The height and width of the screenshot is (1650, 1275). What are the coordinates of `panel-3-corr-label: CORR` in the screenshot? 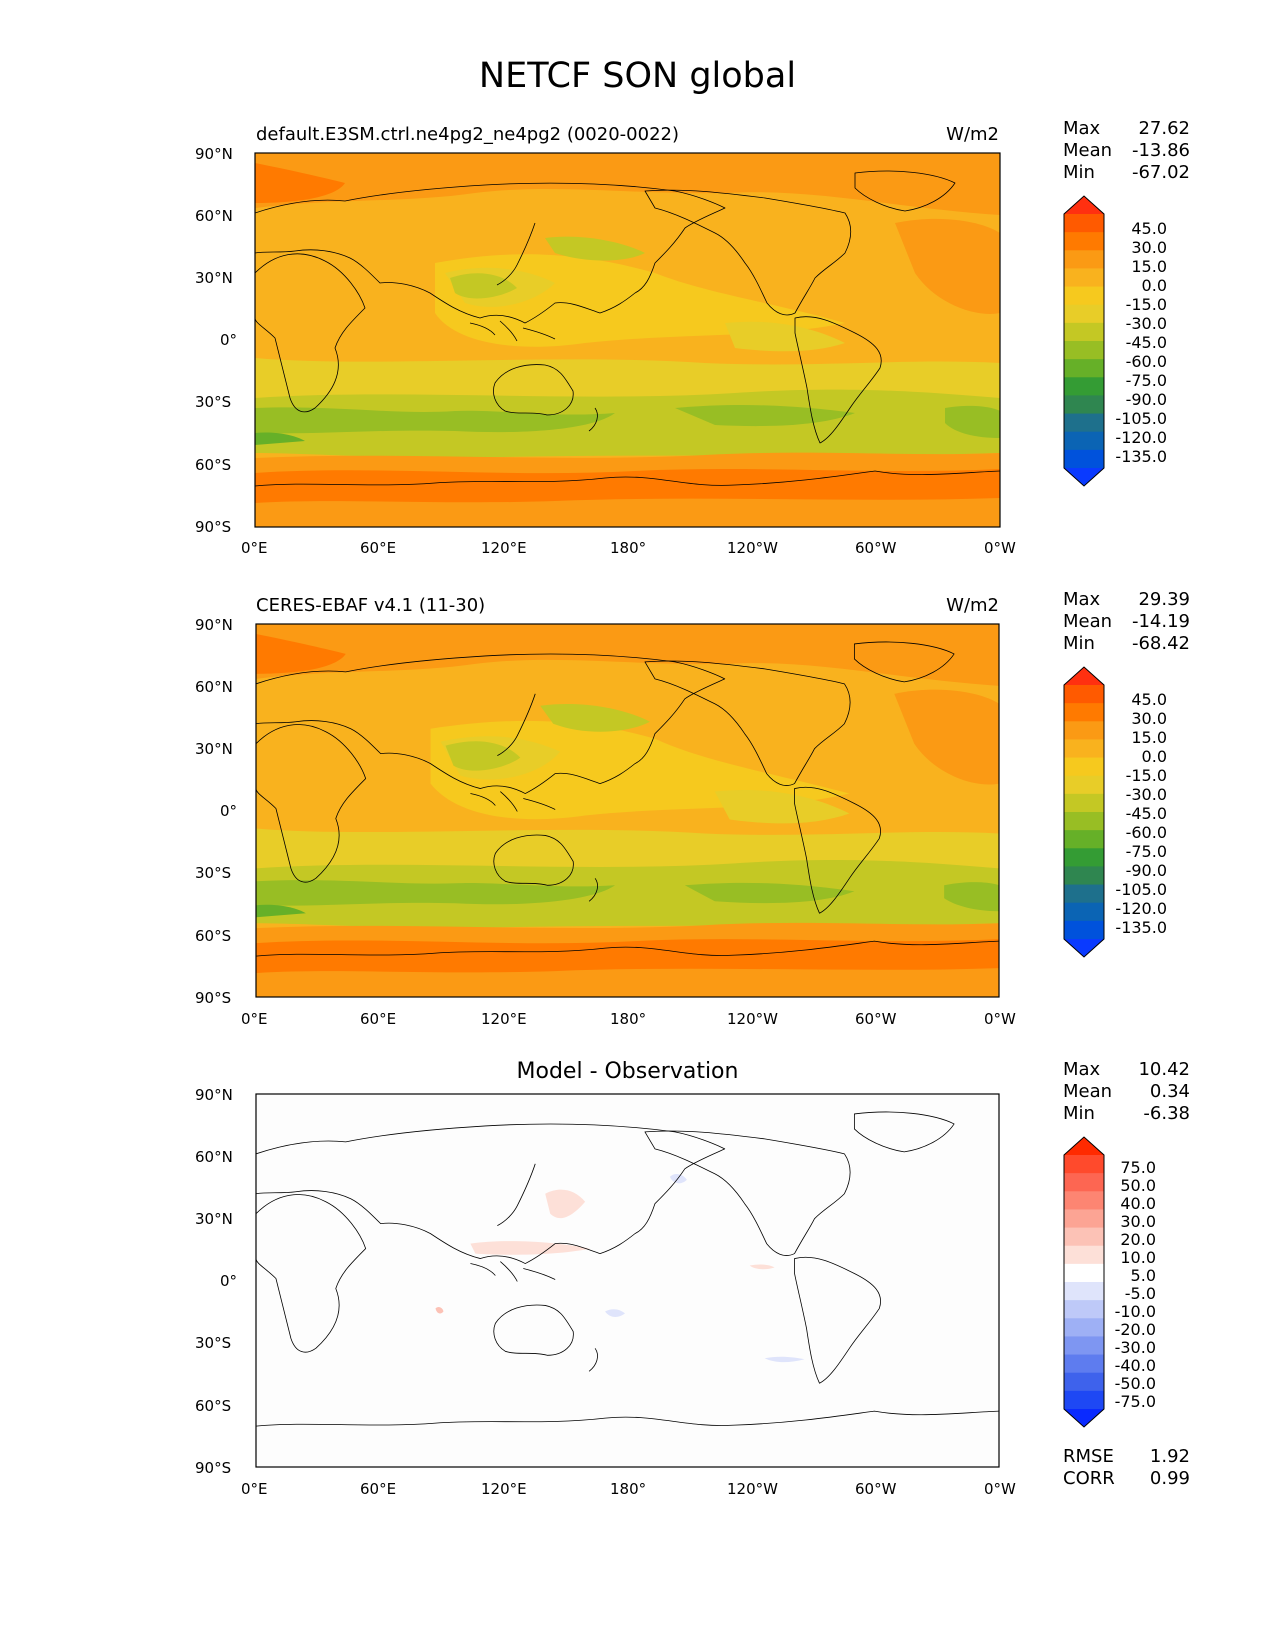 It's located at (1089, 1478).